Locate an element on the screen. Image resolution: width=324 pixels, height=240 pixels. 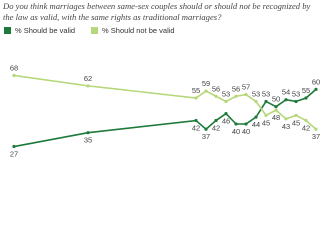
data-label: 57 is located at coordinates (246, 87).